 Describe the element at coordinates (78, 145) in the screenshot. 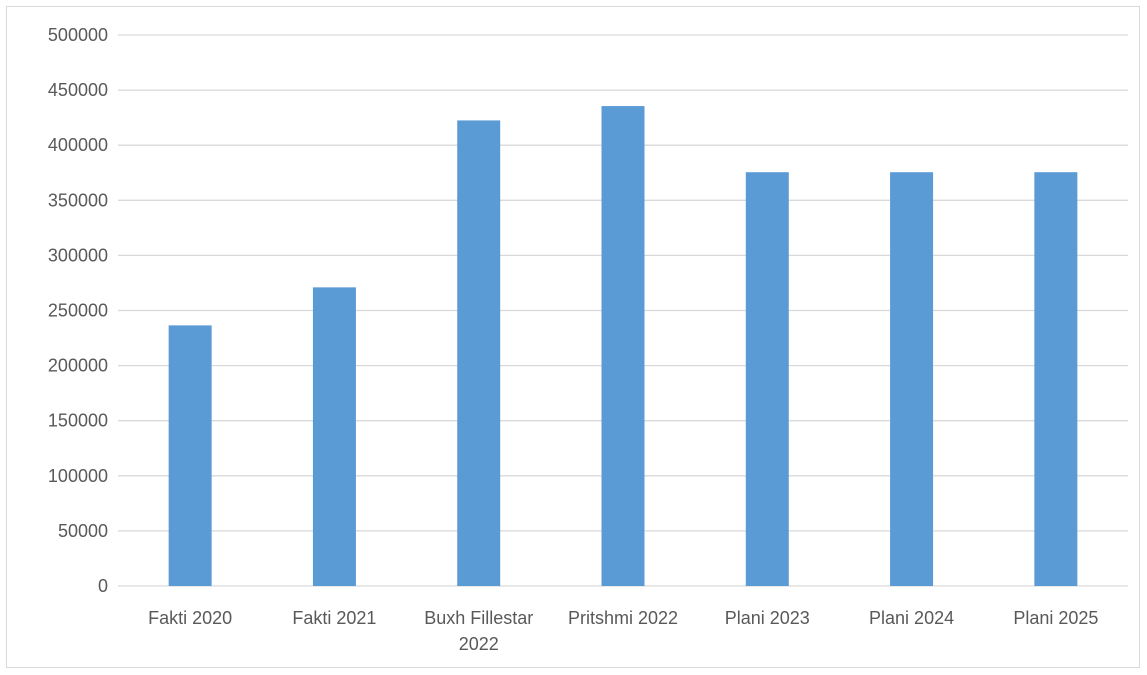

I see `y-tick-label: 400000` at that location.